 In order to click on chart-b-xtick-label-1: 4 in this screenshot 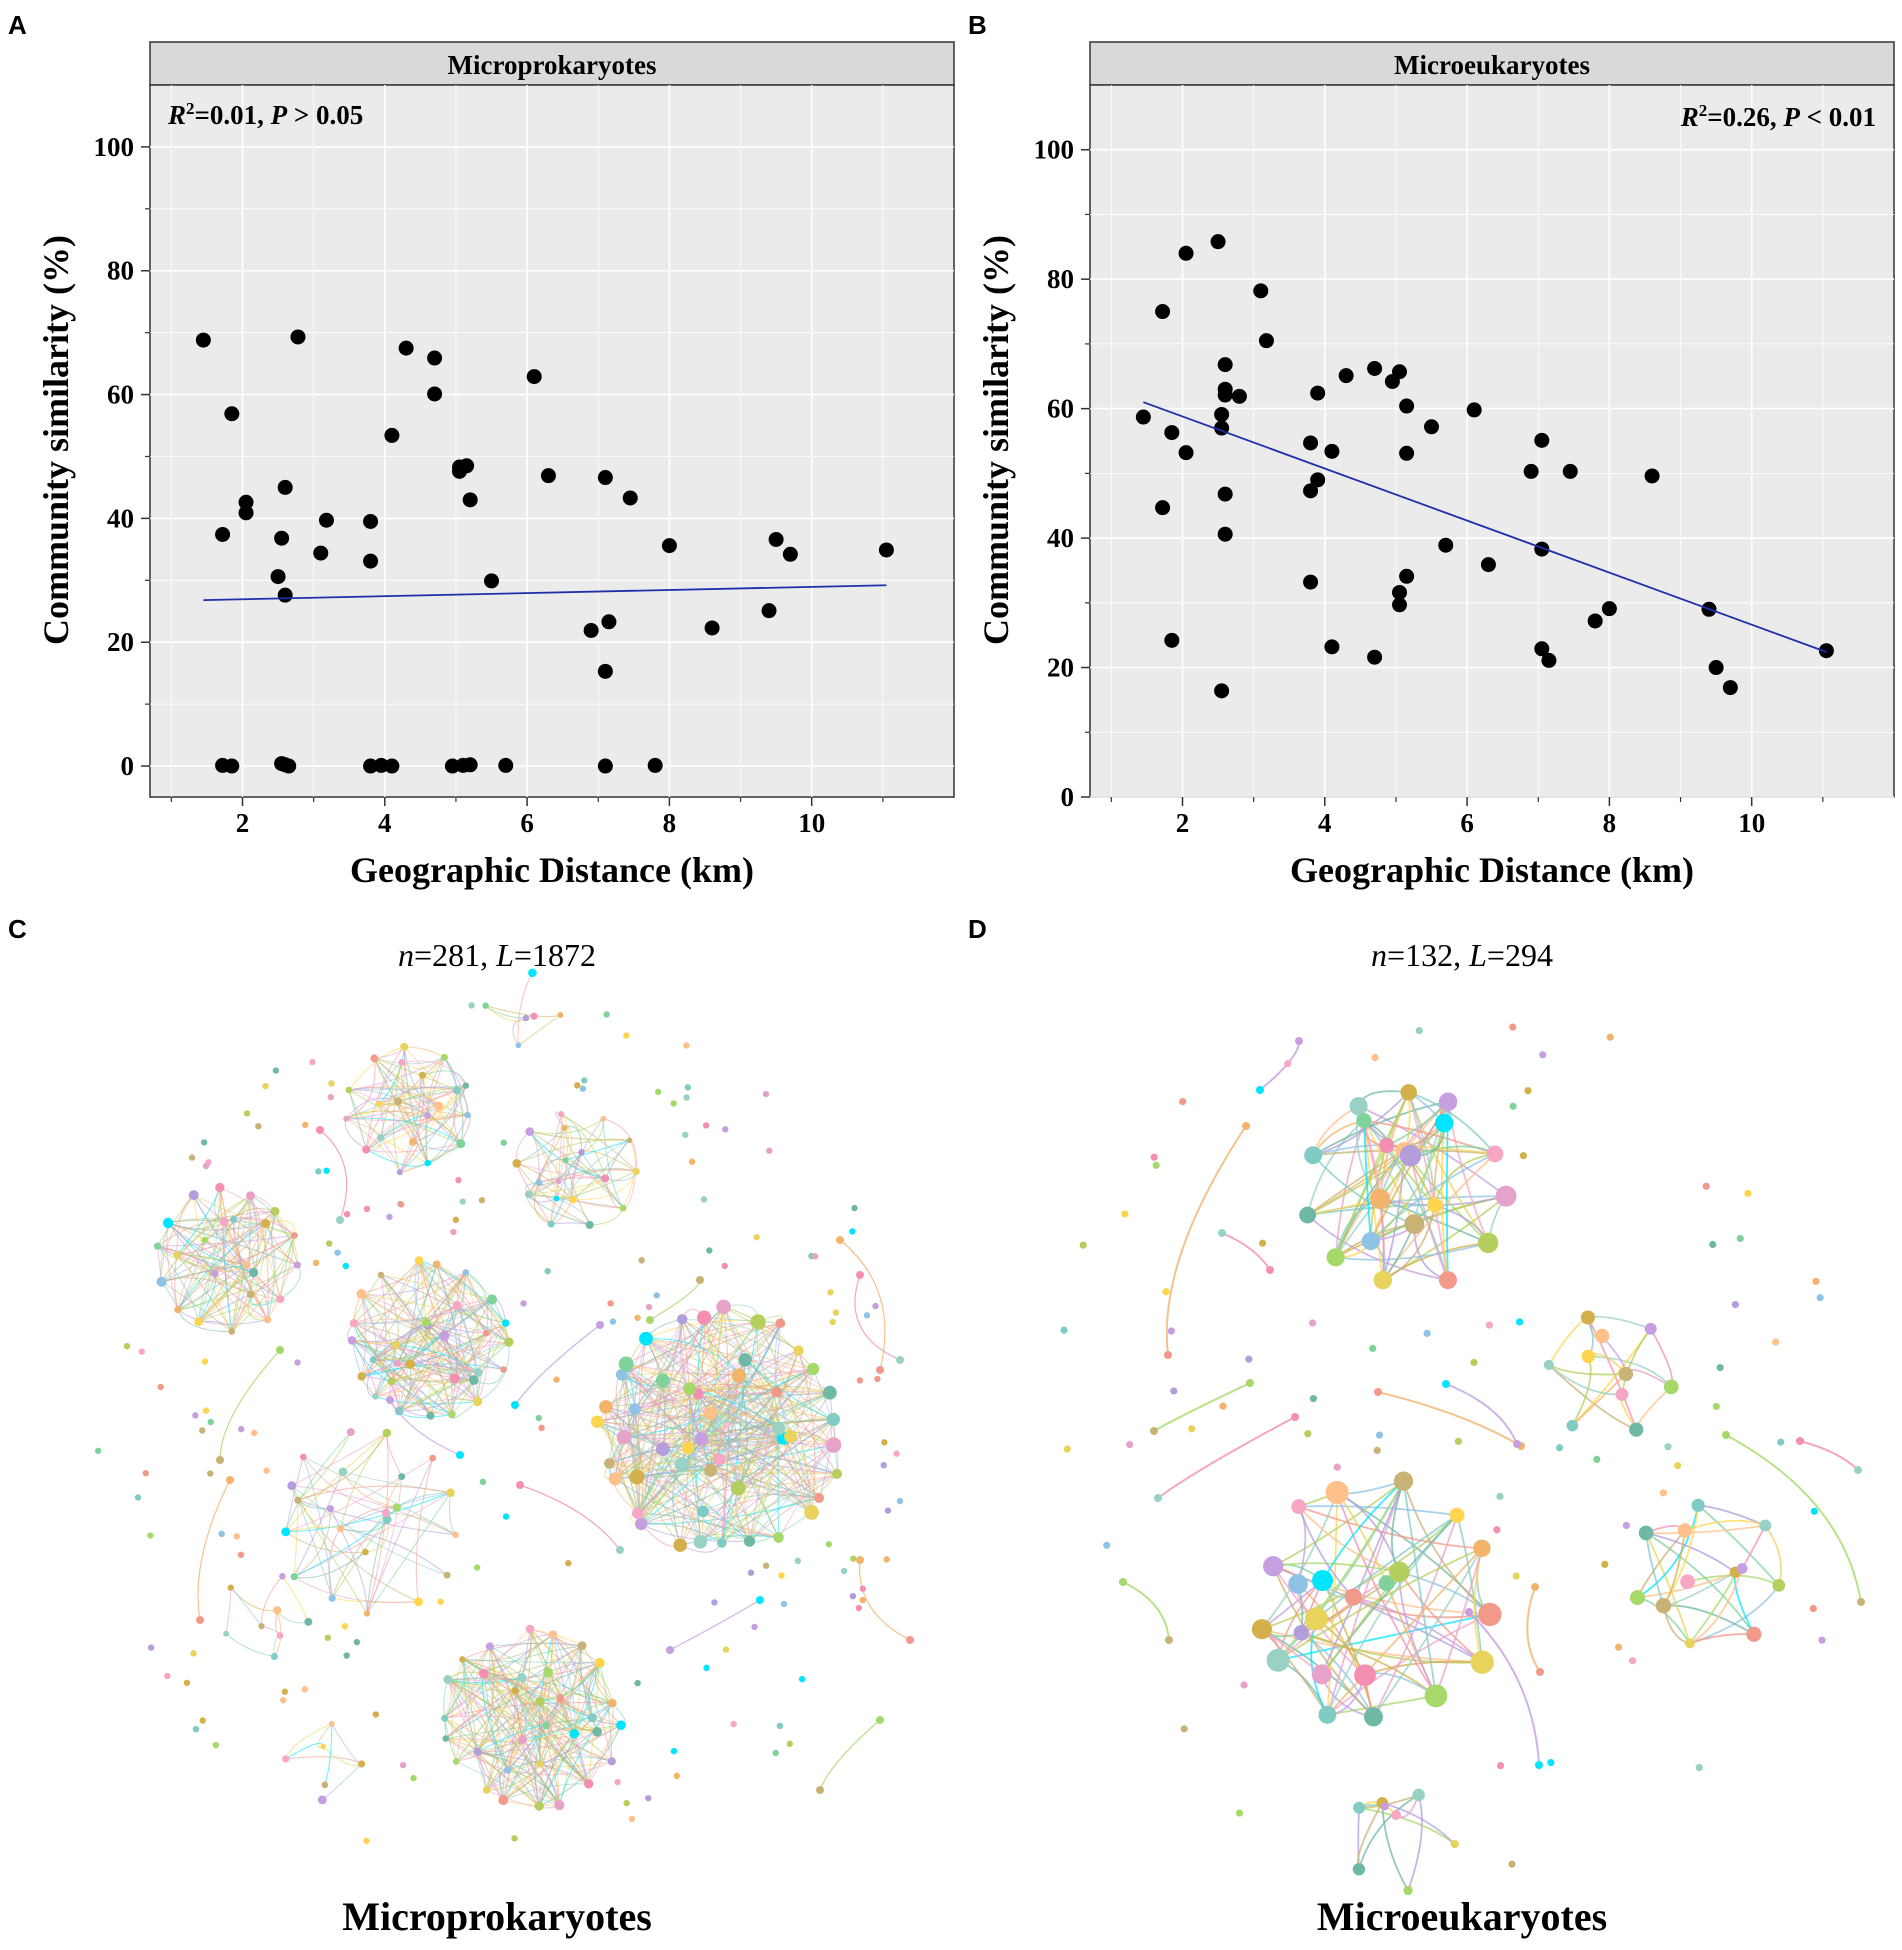, I will do `click(1325, 823)`.